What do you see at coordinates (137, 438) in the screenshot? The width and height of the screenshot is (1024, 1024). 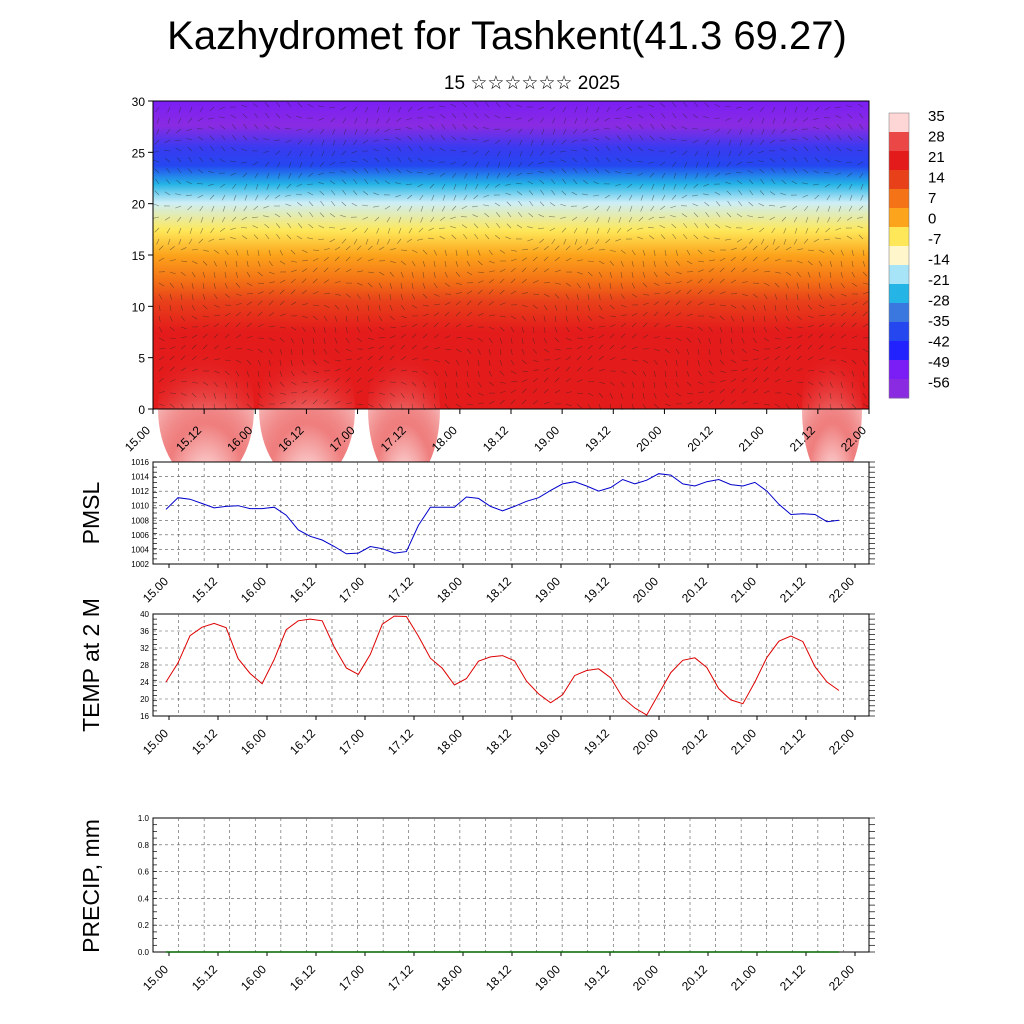 I see `cs-xtick-label: 15.00` at bounding box center [137, 438].